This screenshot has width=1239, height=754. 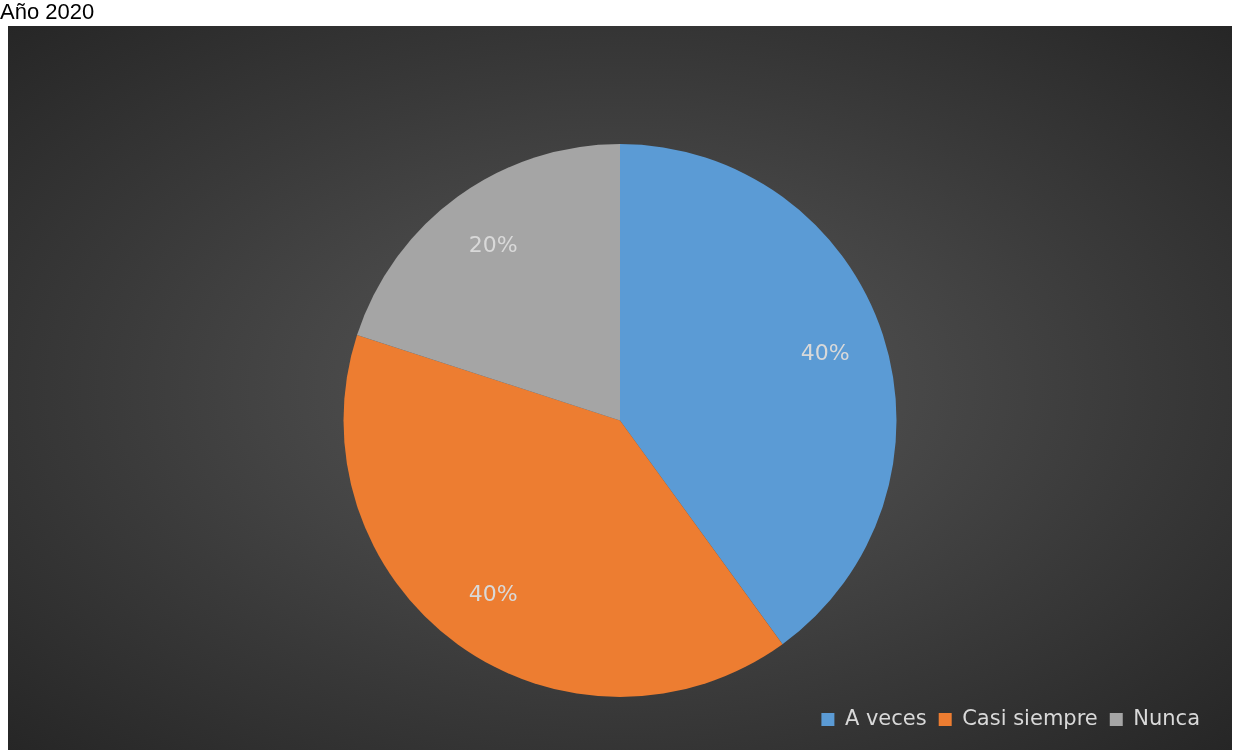 What do you see at coordinates (47, 12) in the screenshot?
I see `text: Año 2020` at bounding box center [47, 12].